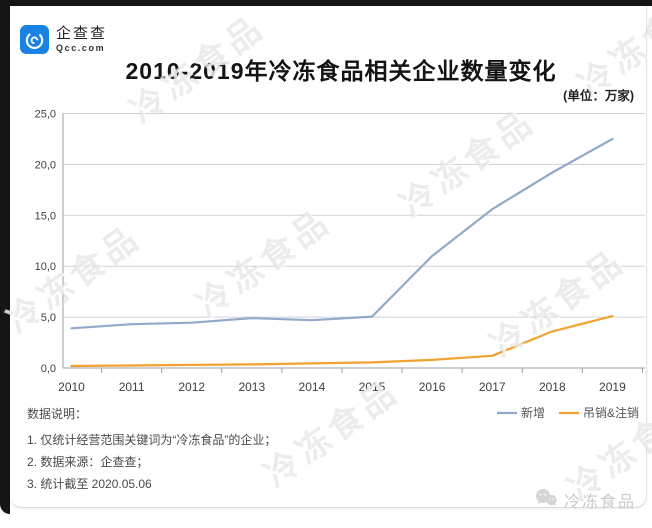 The image size is (652, 528). What do you see at coordinates (552, 387) in the screenshot?
I see `svg-text: 2018` at bounding box center [552, 387].